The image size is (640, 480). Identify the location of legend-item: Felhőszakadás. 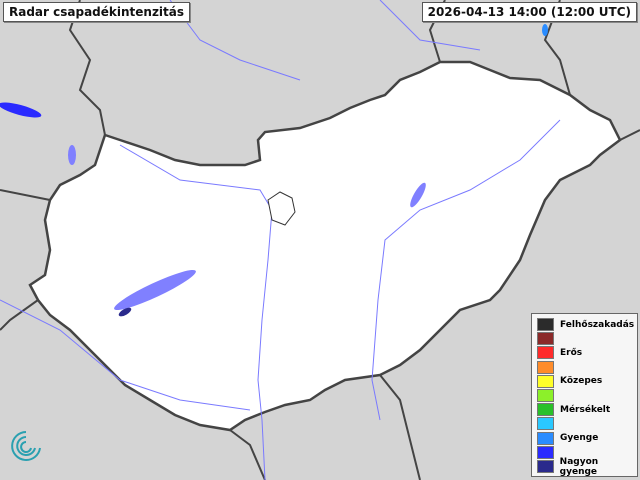
(585, 324).